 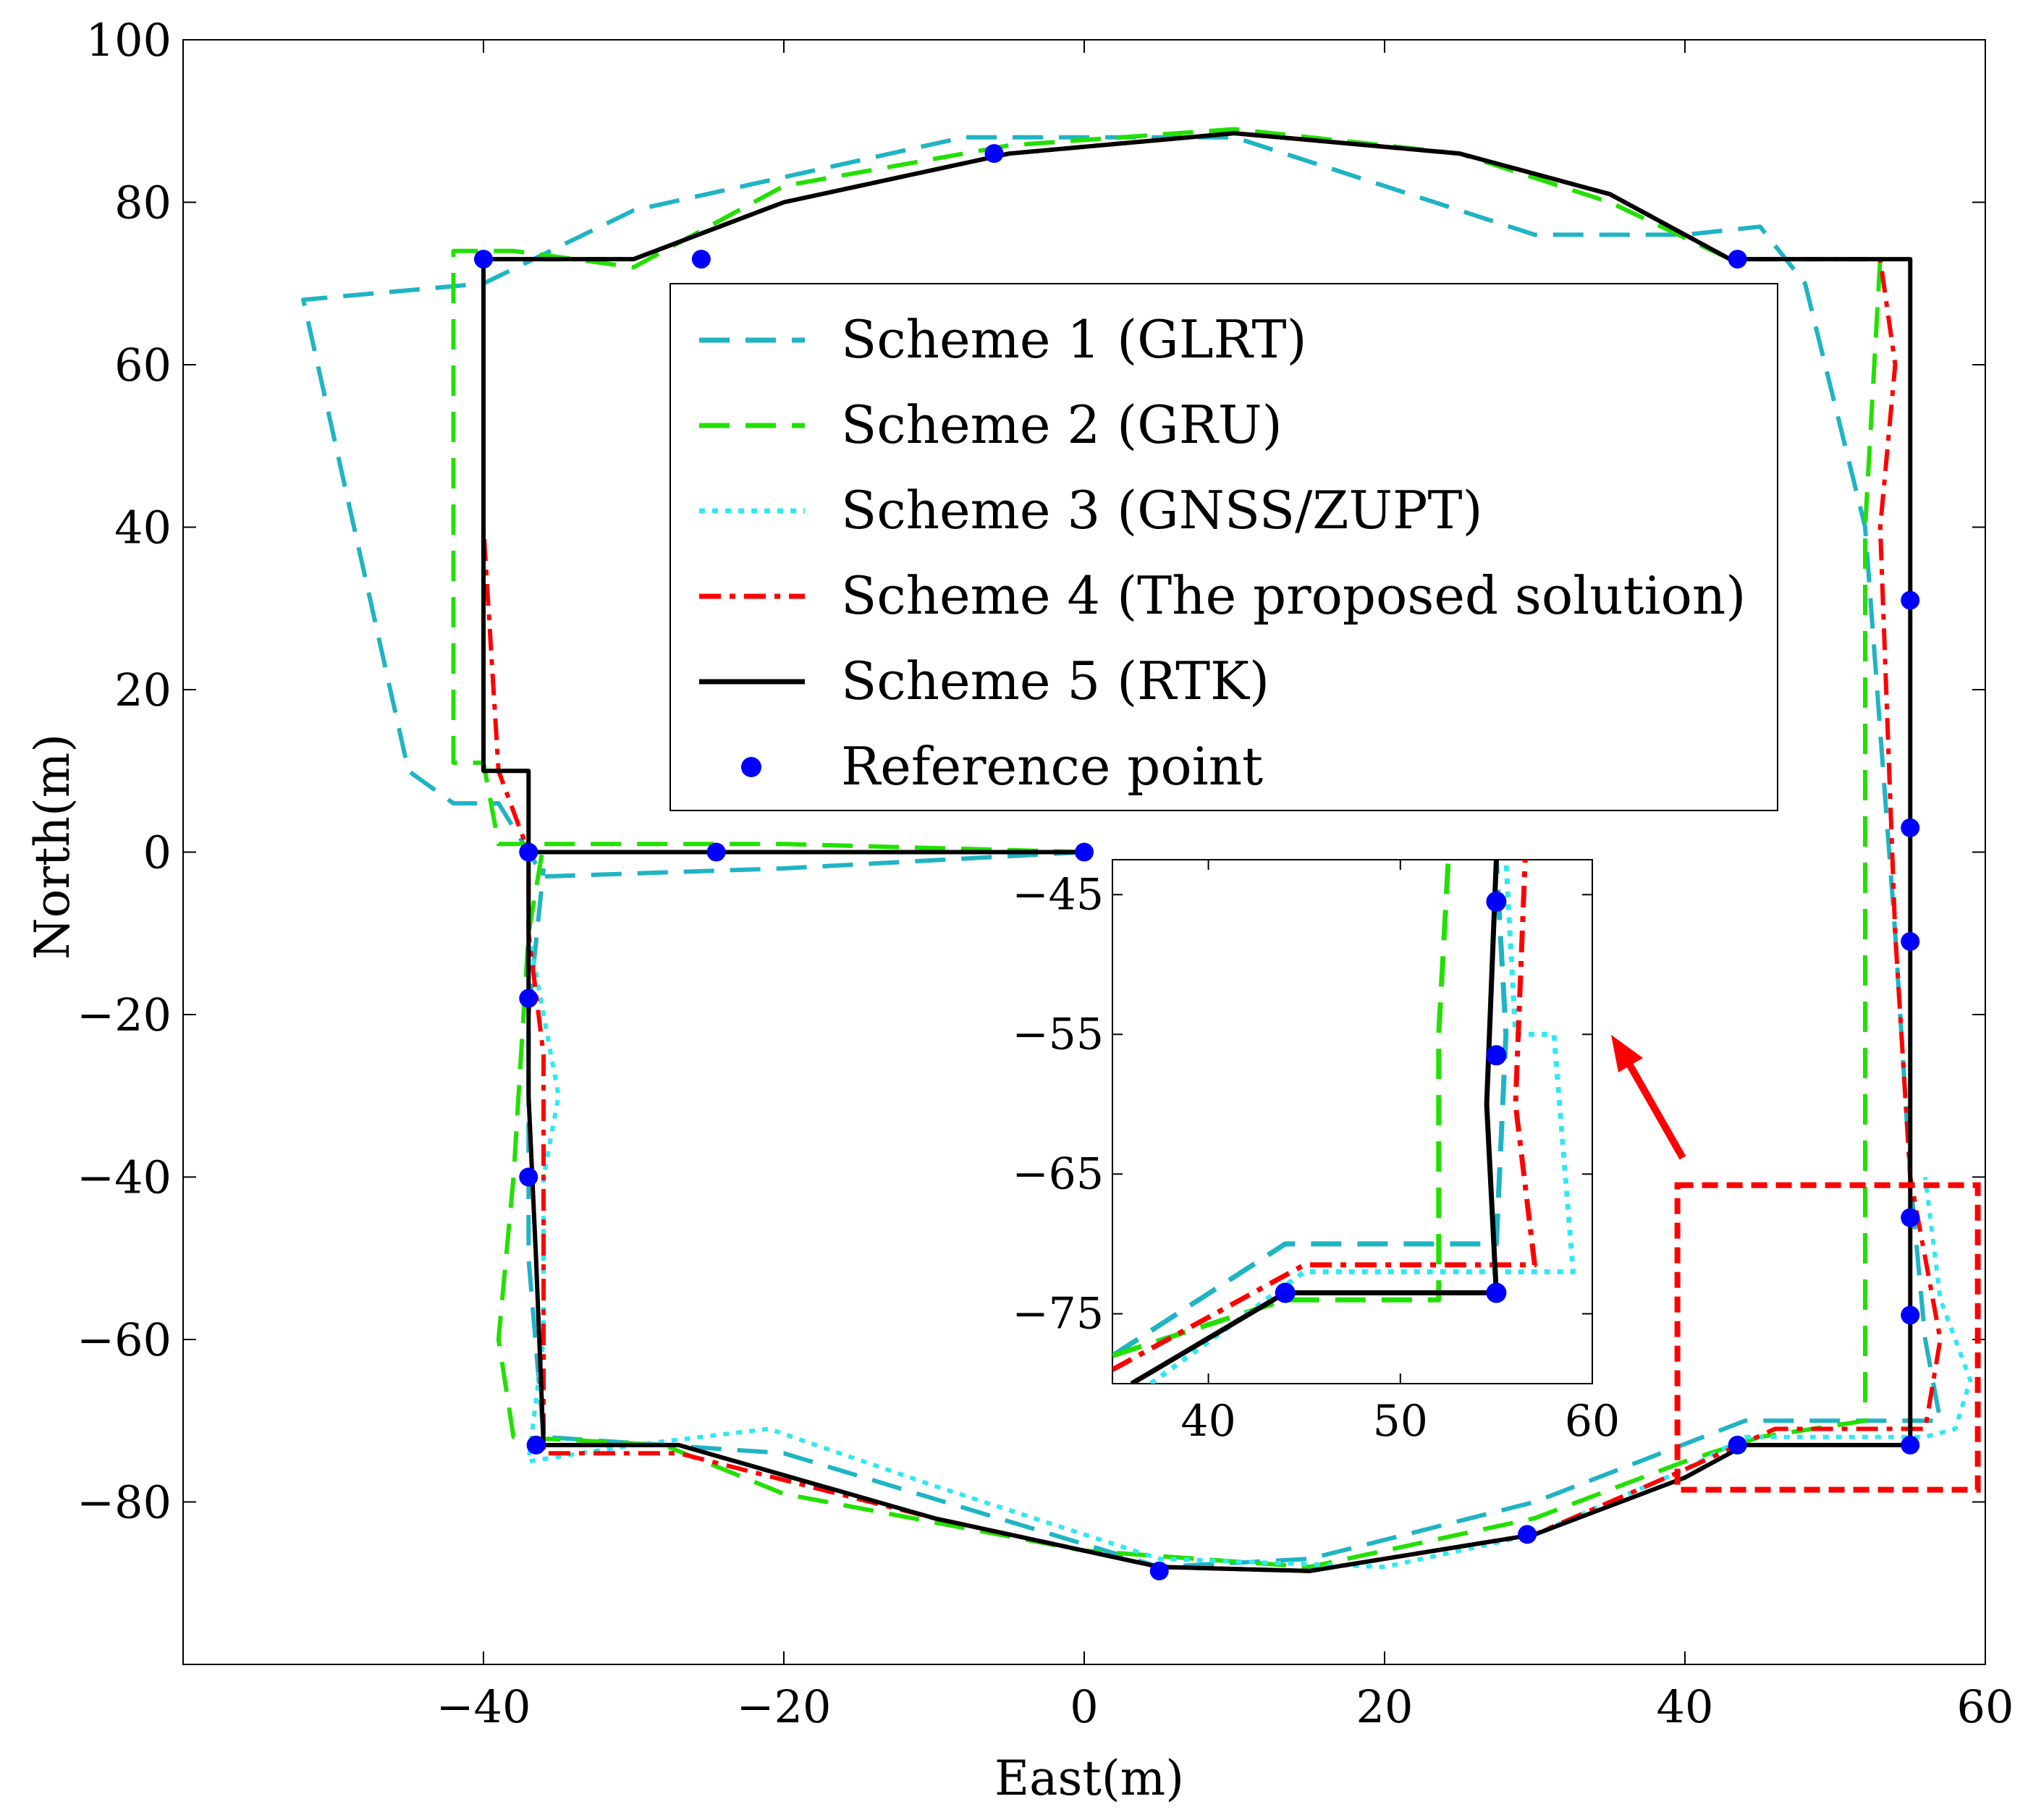 What do you see at coordinates (124, 1177) in the screenshot?
I see `y-tick-label: −40` at bounding box center [124, 1177].